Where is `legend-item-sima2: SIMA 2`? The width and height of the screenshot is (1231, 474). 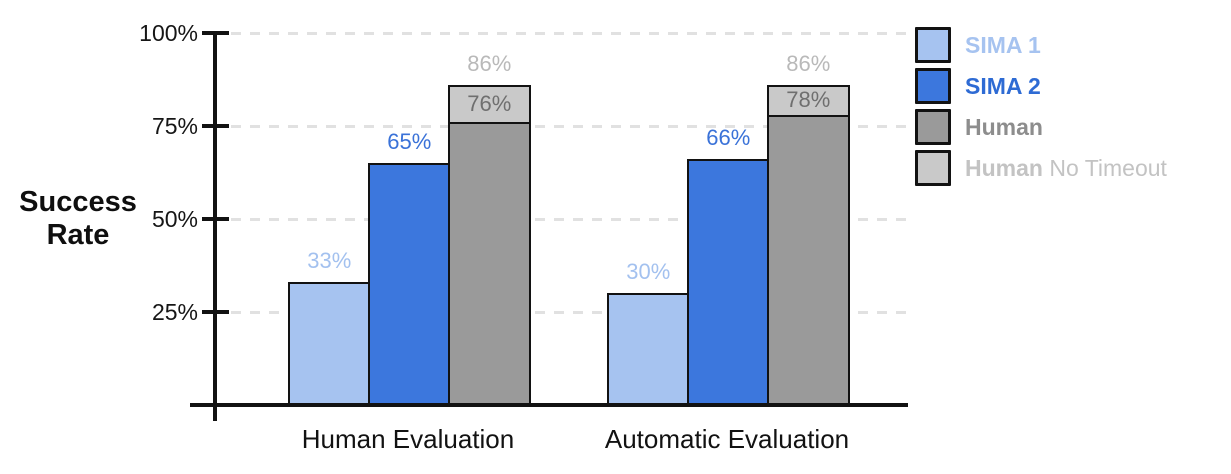
legend-item-sima2: SIMA 2 is located at coordinates (1041, 86).